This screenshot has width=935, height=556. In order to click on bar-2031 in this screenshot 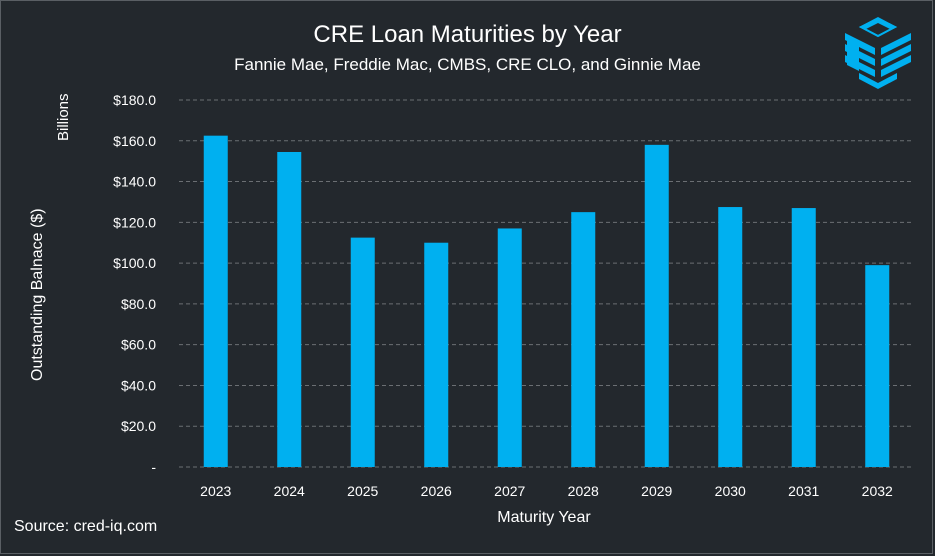, I will do `click(803, 338)`.